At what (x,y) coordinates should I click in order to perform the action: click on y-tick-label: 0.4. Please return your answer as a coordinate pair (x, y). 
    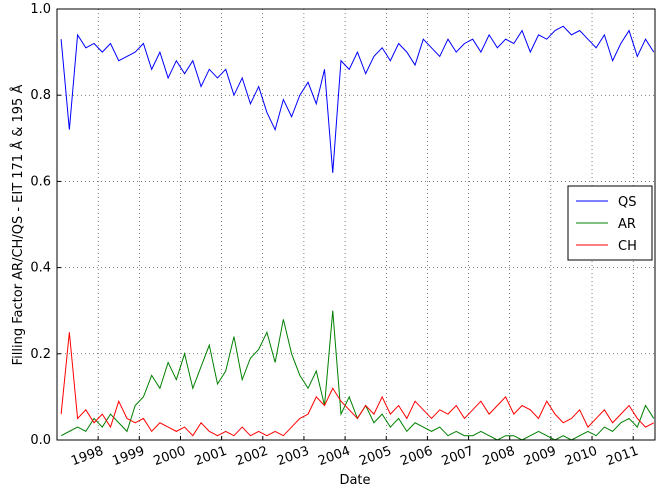
    Looking at the image, I should click on (40, 268).